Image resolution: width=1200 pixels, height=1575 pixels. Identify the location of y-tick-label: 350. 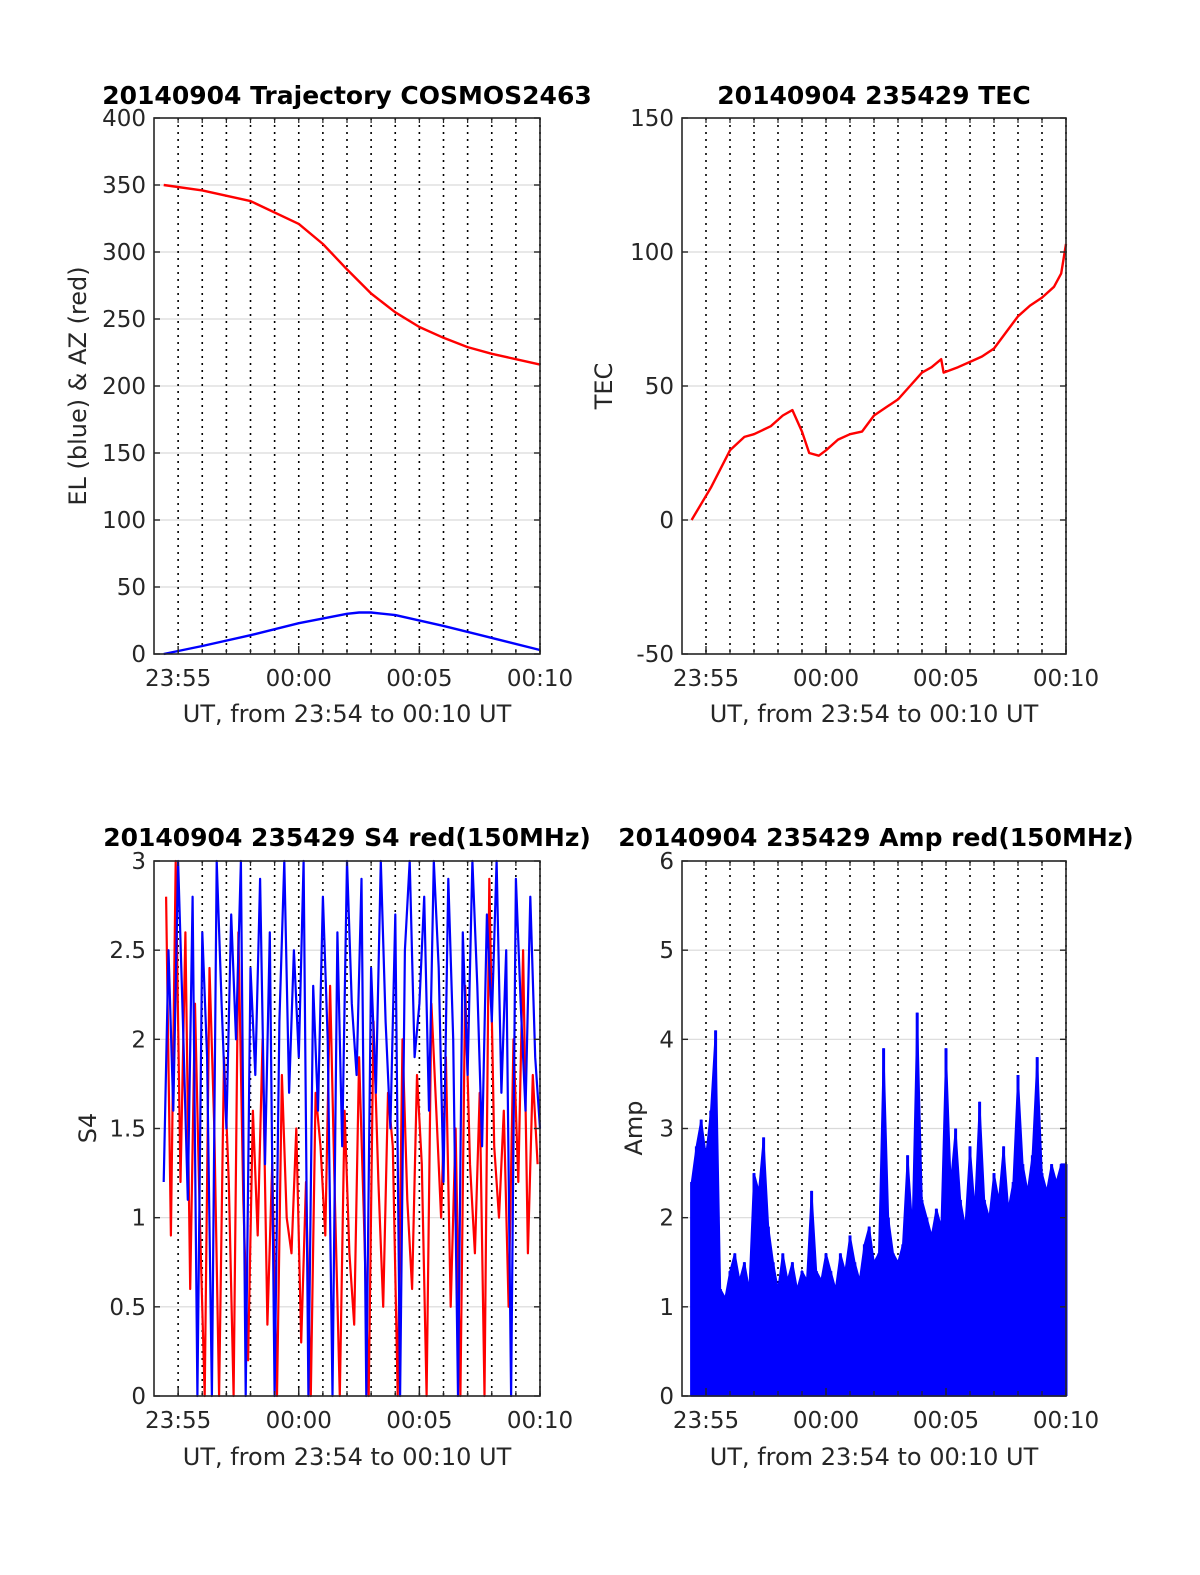
(124, 186).